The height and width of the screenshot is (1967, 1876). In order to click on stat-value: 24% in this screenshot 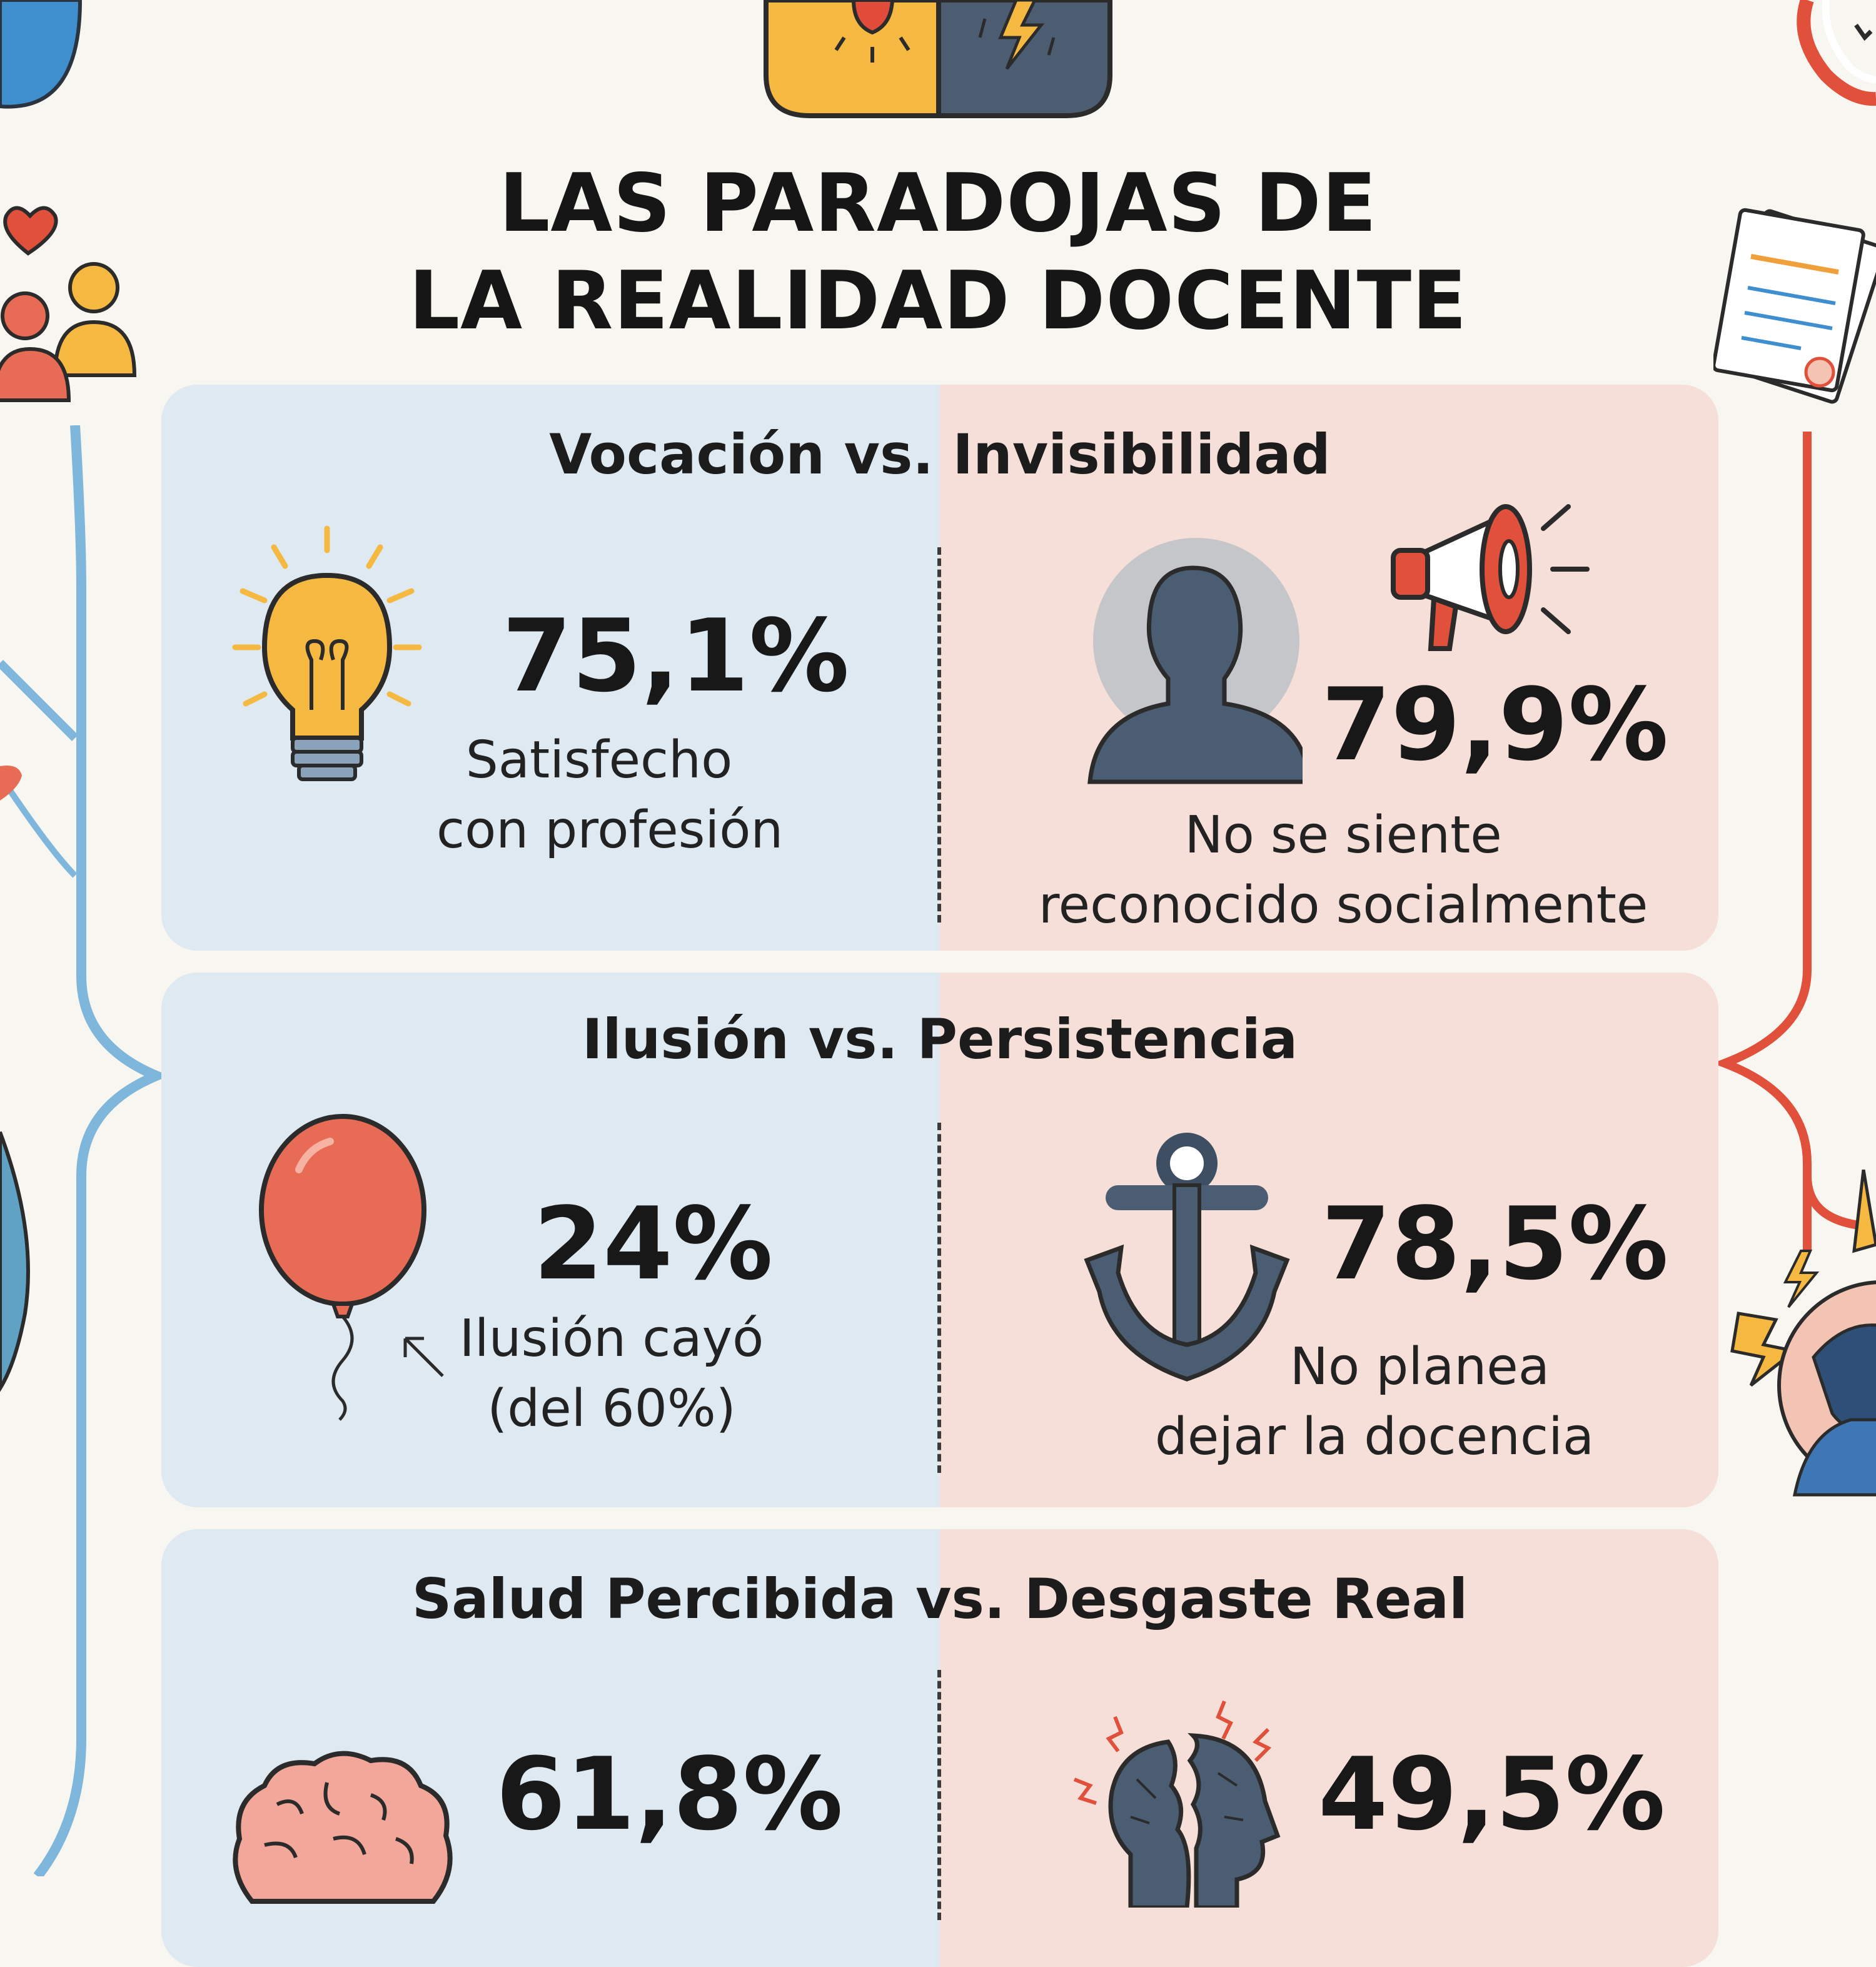, I will do `click(653, 1243)`.